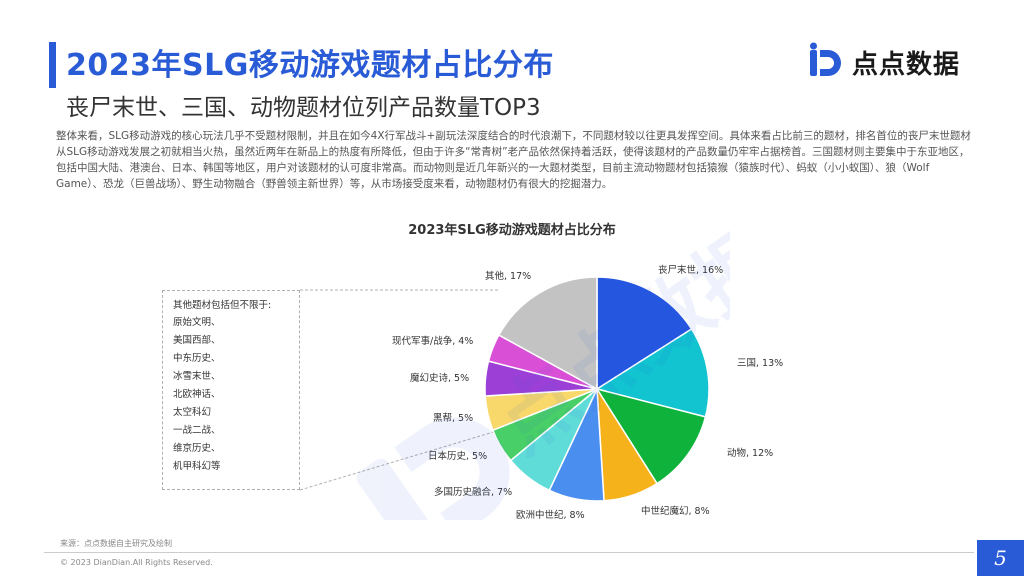  I want to click on slice-label: 动物, 12%, so click(750, 453).